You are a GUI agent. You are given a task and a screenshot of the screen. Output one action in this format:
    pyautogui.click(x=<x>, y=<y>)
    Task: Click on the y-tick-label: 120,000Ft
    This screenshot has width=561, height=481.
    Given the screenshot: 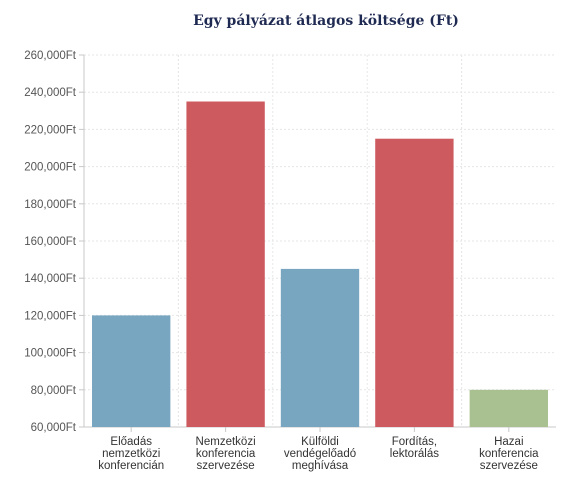 What is the action you would take?
    pyautogui.click(x=50, y=316)
    